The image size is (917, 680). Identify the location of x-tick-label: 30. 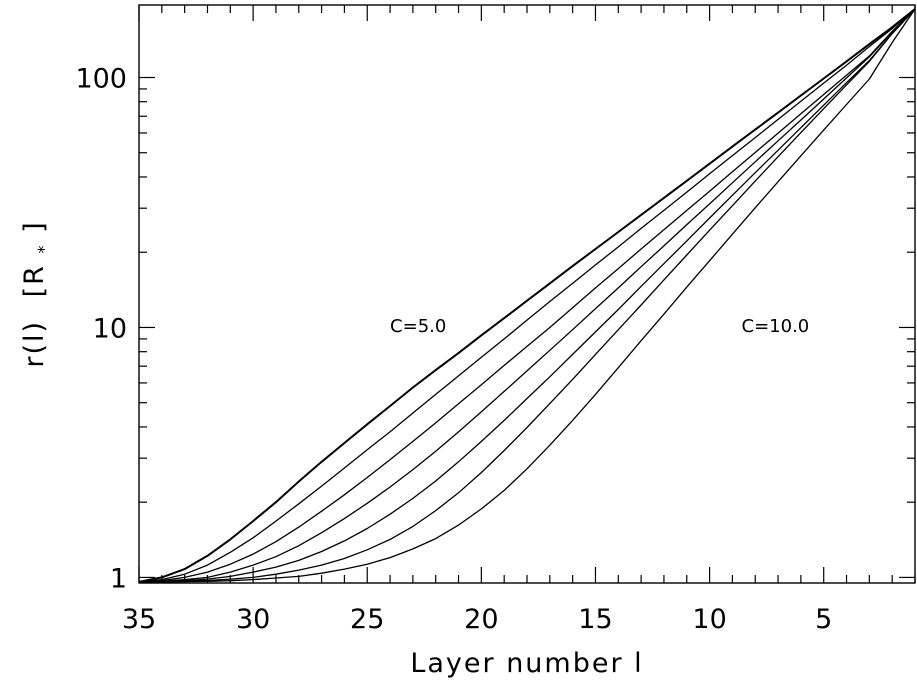
(253, 619).